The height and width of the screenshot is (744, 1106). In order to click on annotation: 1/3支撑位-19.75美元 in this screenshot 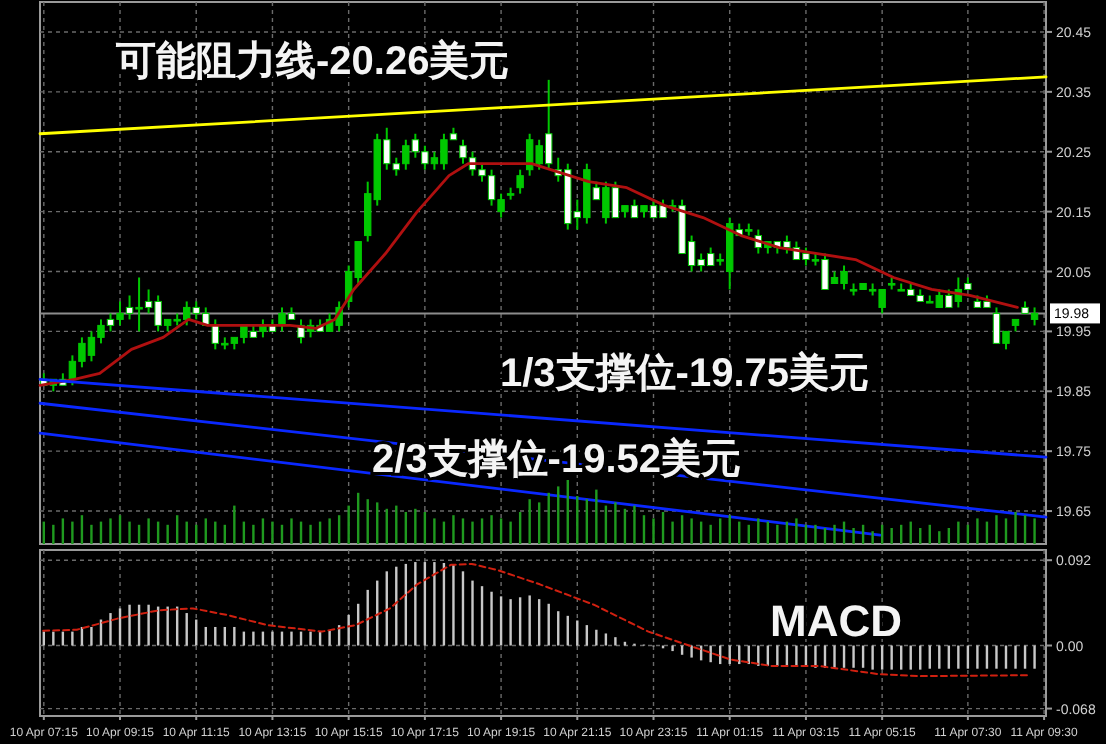, I will do `click(685, 373)`.